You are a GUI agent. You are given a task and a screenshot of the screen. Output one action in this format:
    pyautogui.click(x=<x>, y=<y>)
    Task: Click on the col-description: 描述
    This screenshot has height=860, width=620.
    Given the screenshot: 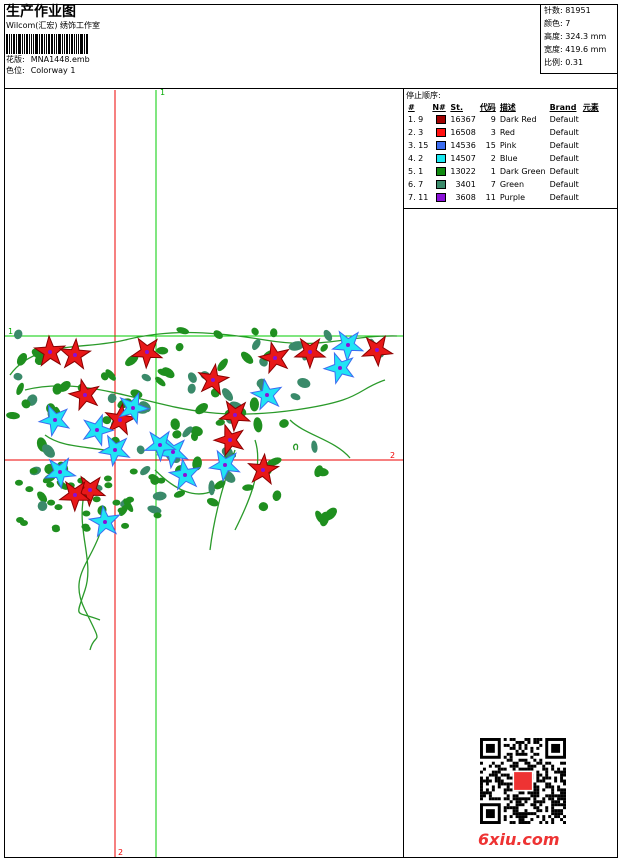 What is the action you would take?
    pyautogui.click(x=507, y=107)
    